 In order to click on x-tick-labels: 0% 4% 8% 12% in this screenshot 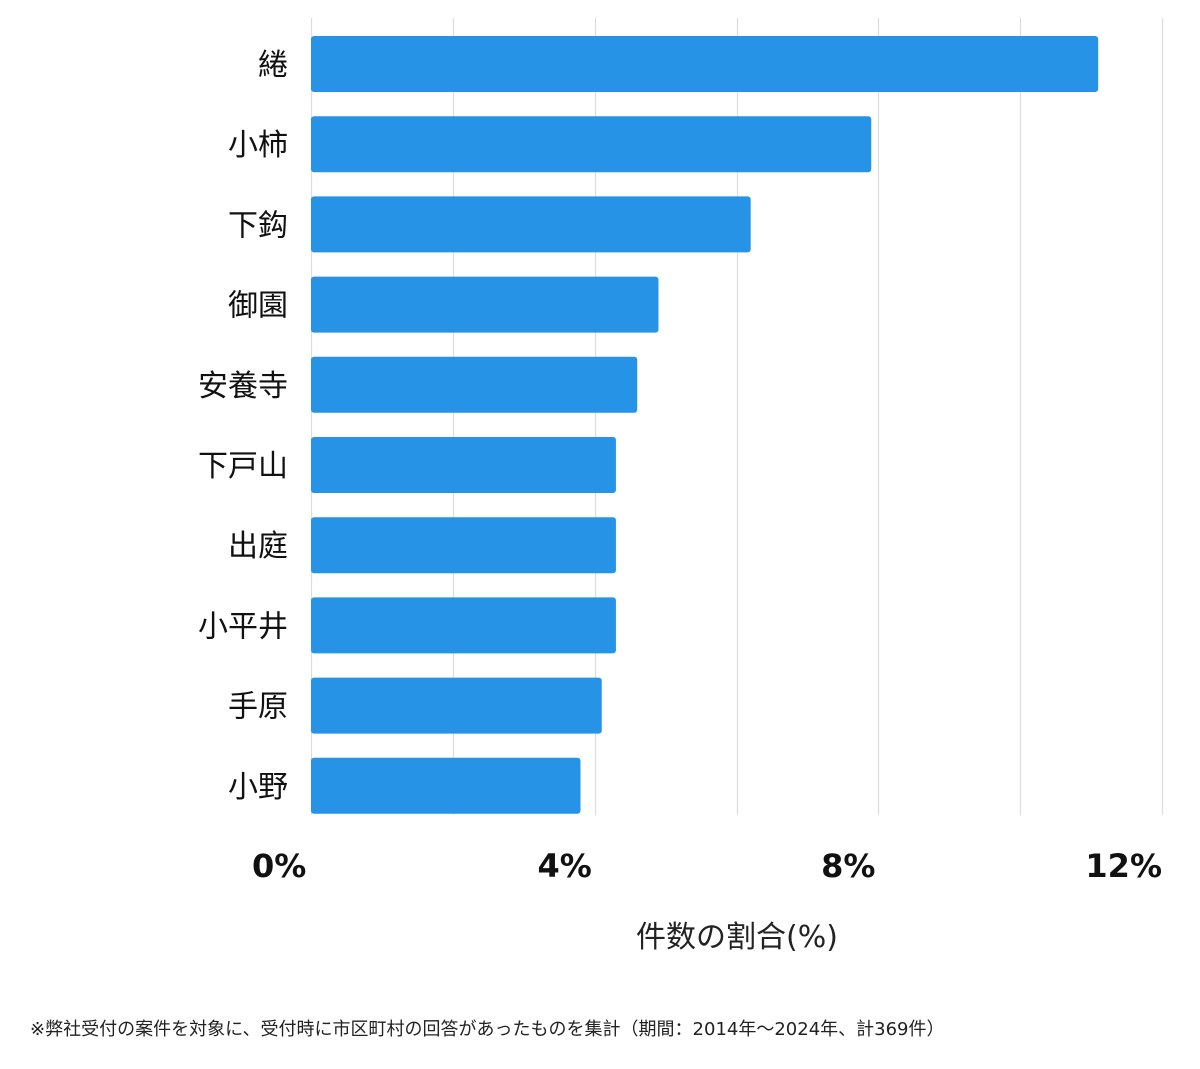, I will do `click(707, 866)`.